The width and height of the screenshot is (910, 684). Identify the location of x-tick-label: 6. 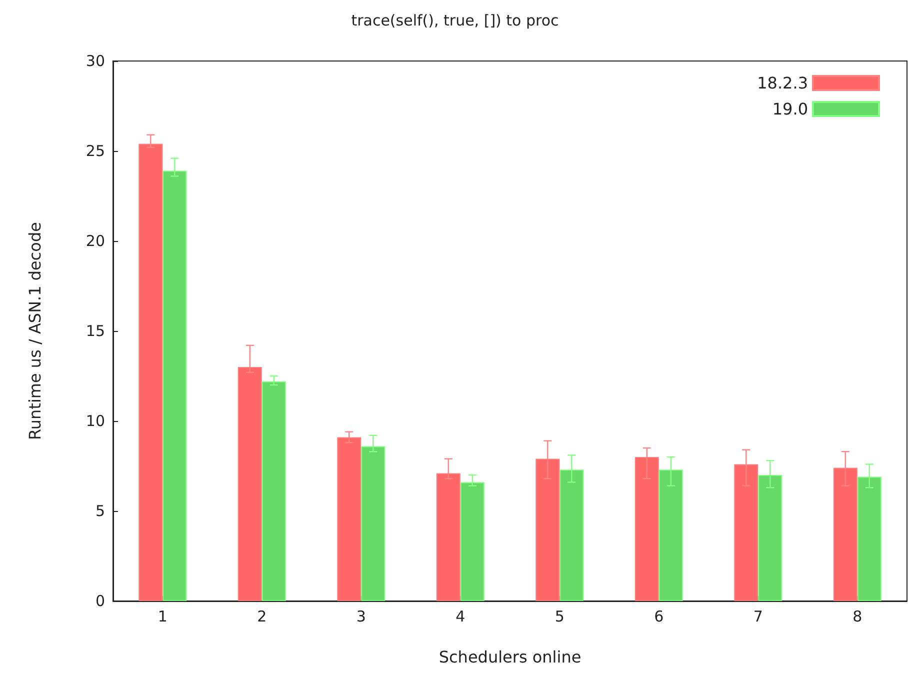
(659, 617).